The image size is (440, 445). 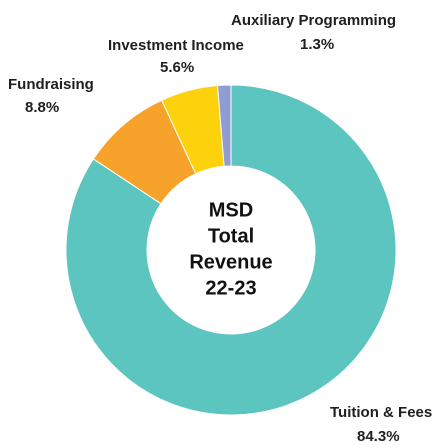 I want to click on slice-value: 1.3%, so click(x=317, y=44).